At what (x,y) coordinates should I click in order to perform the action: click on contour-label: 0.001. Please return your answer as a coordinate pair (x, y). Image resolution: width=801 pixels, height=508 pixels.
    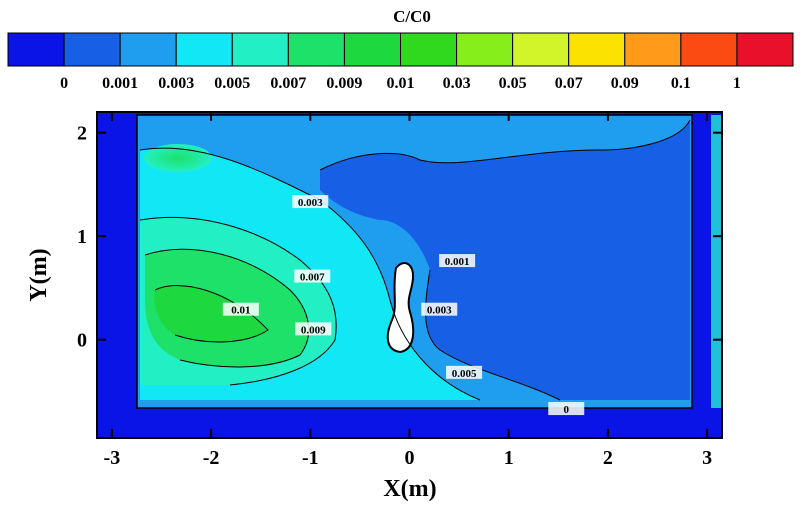
    Looking at the image, I should click on (457, 262).